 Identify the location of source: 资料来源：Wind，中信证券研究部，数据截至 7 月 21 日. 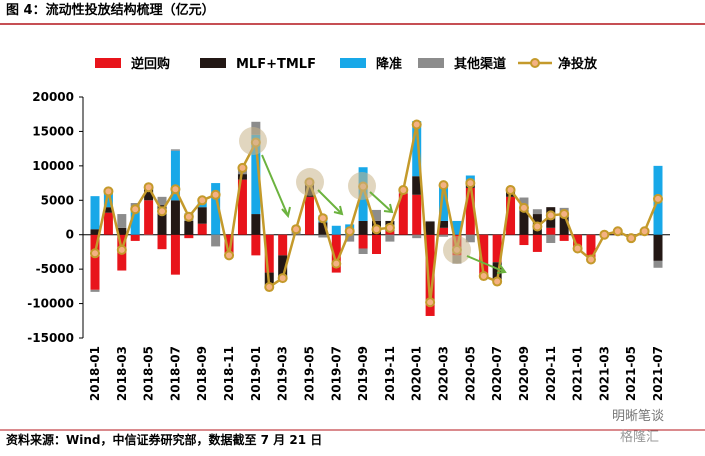
(164, 439).